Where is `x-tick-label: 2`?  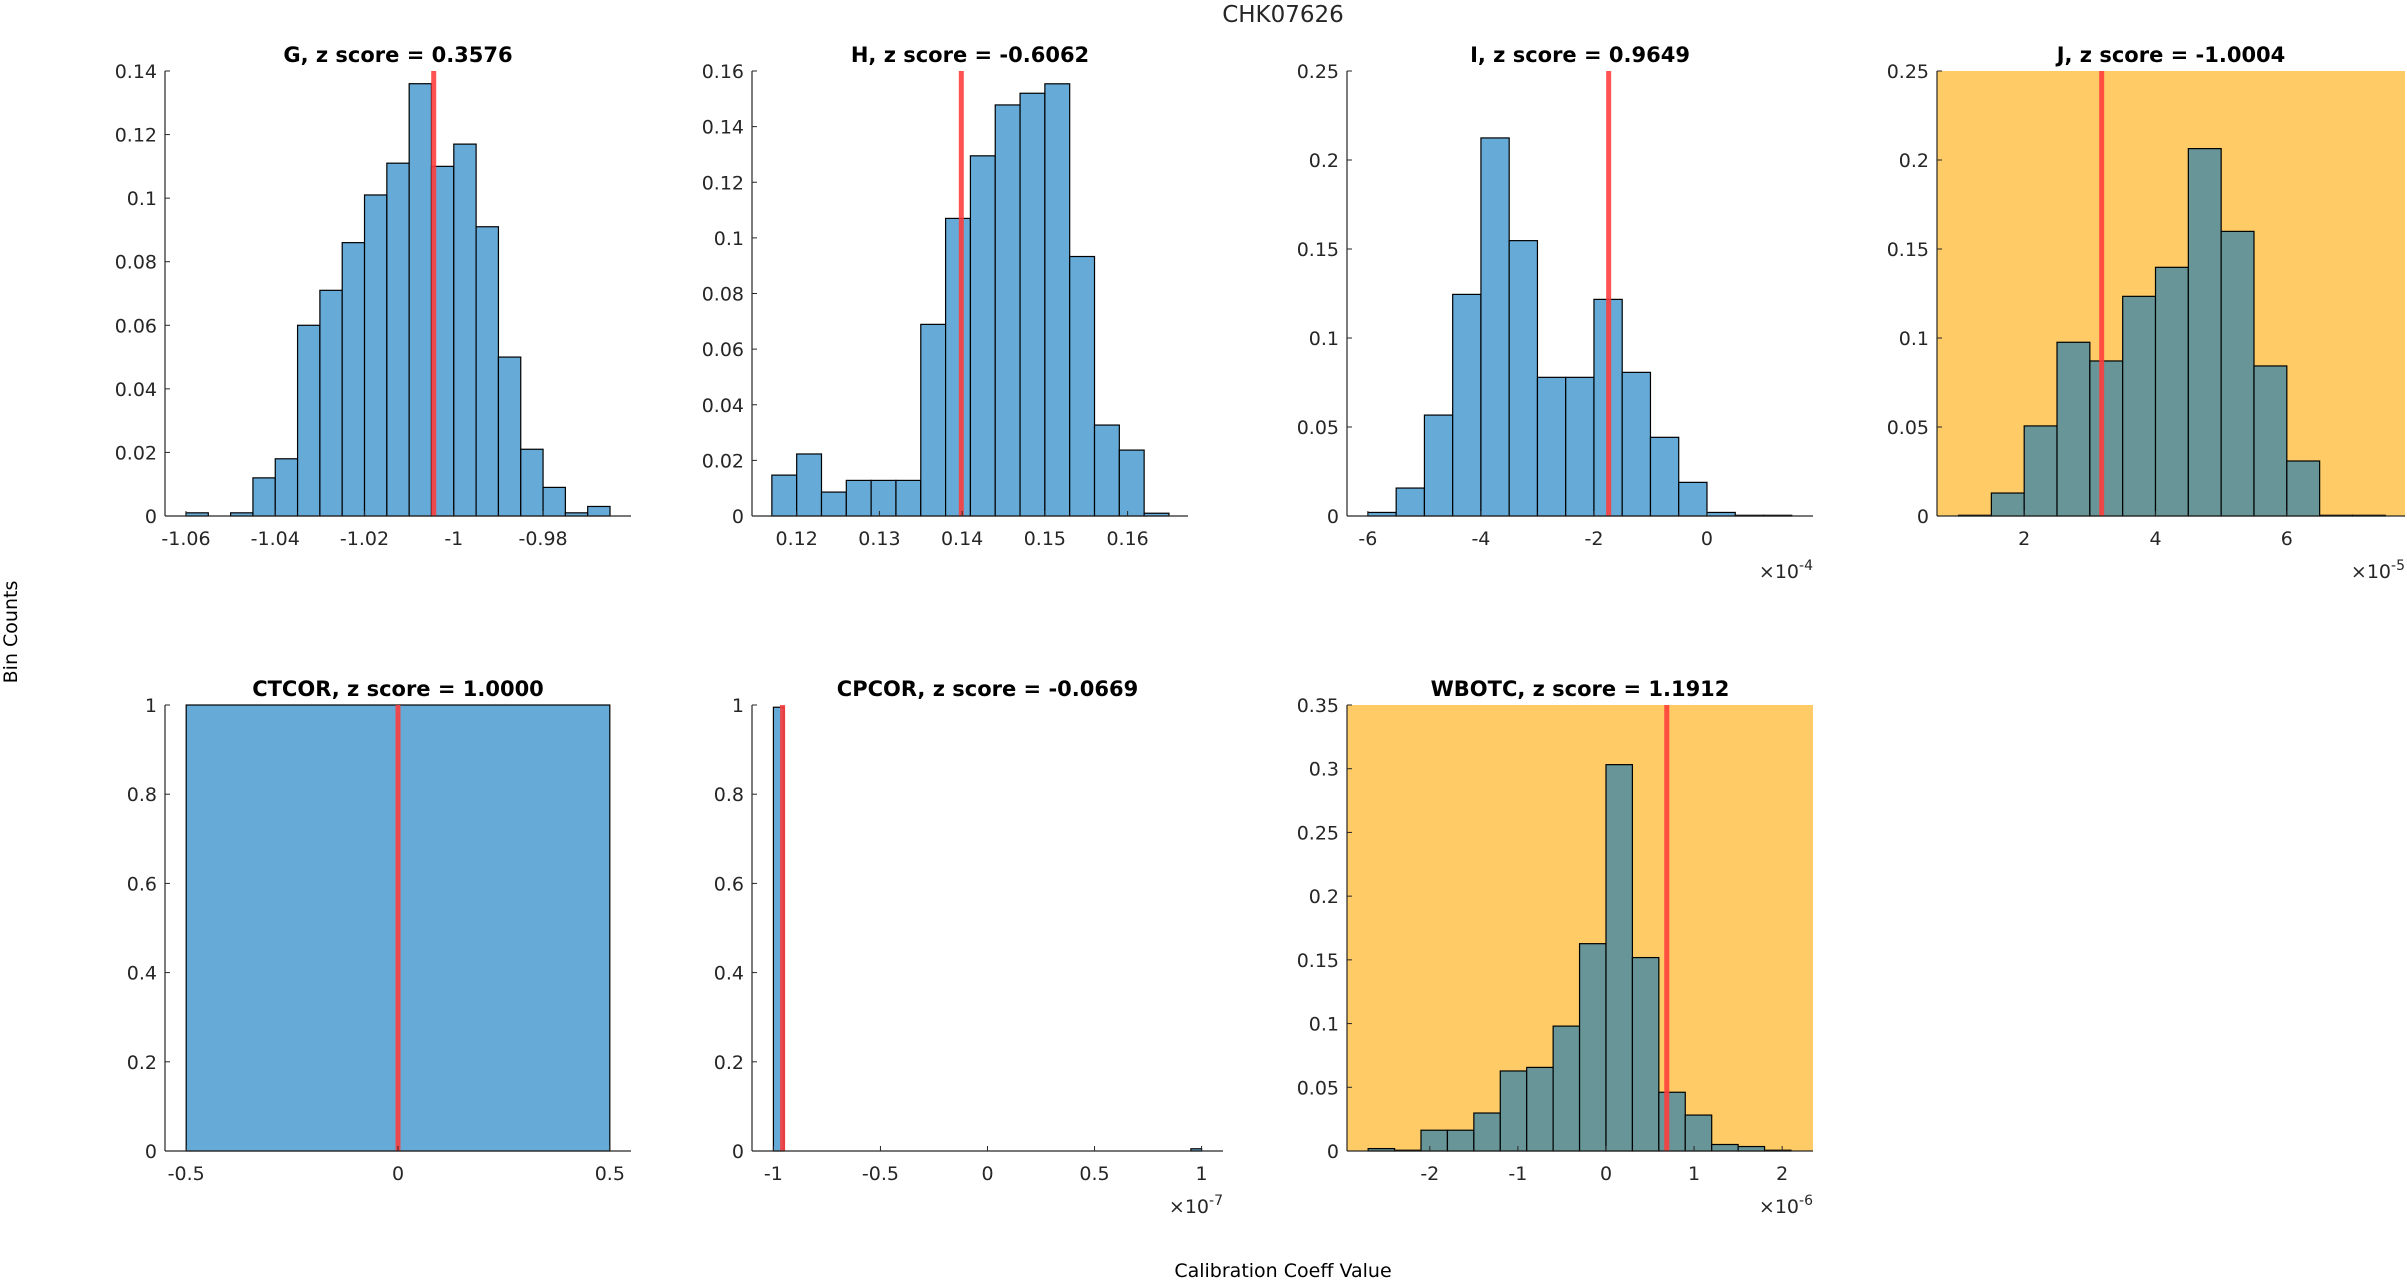
x-tick-label: 2 is located at coordinates (2024, 539).